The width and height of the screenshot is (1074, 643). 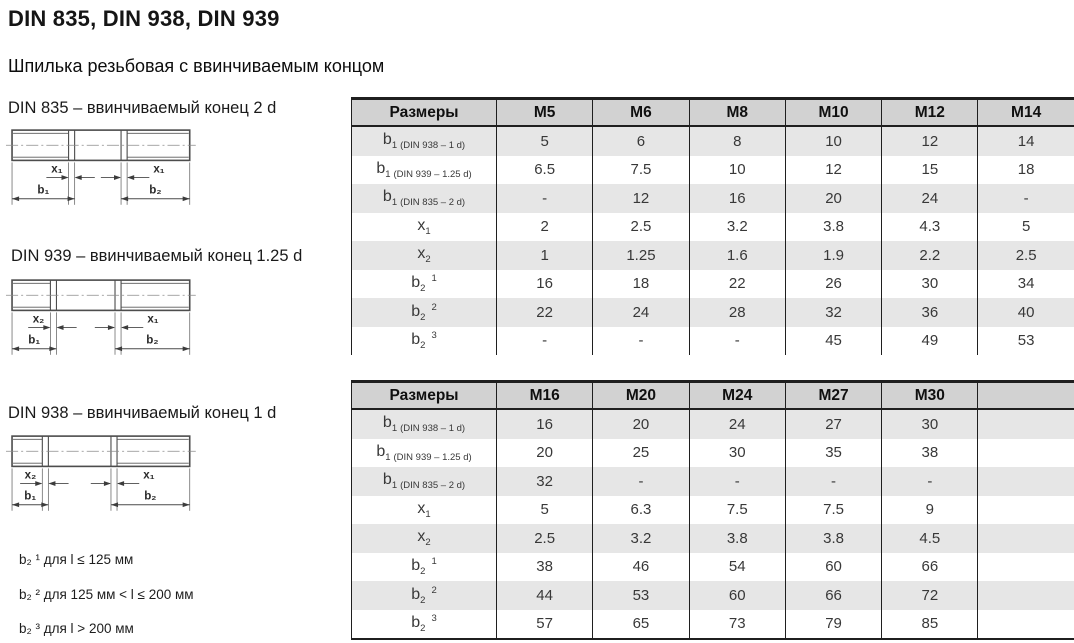 I want to click on value-cell: 7.5, so click(x=833, y=509).